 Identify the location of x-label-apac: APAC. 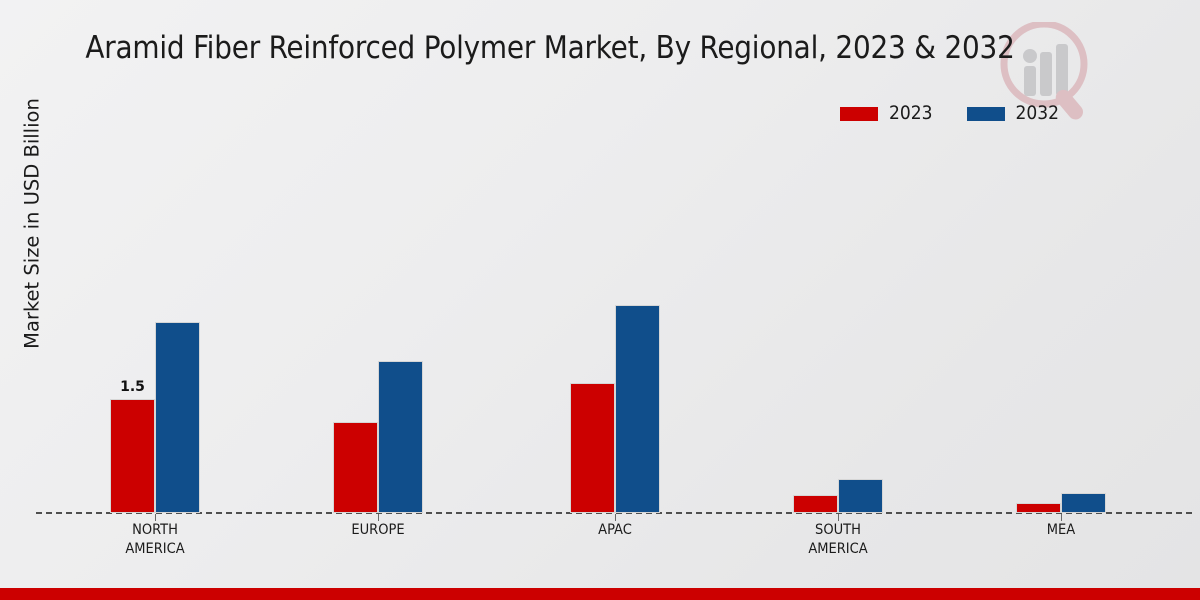
(615, 530).